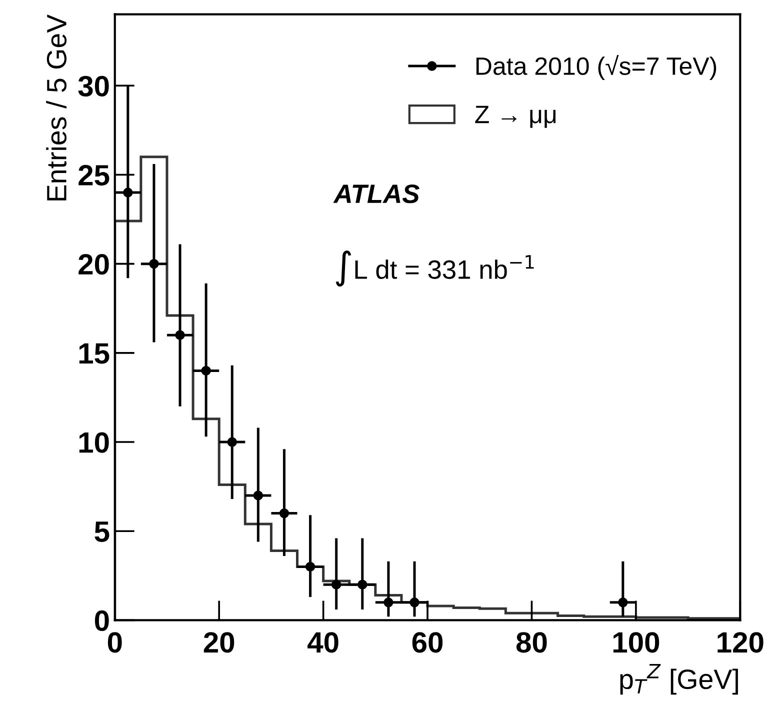 This screenshot has width=771, height=717. Describe the element at coordinates (636, 642) in the screenshot. I see `x-tick-label: 100` at that location.